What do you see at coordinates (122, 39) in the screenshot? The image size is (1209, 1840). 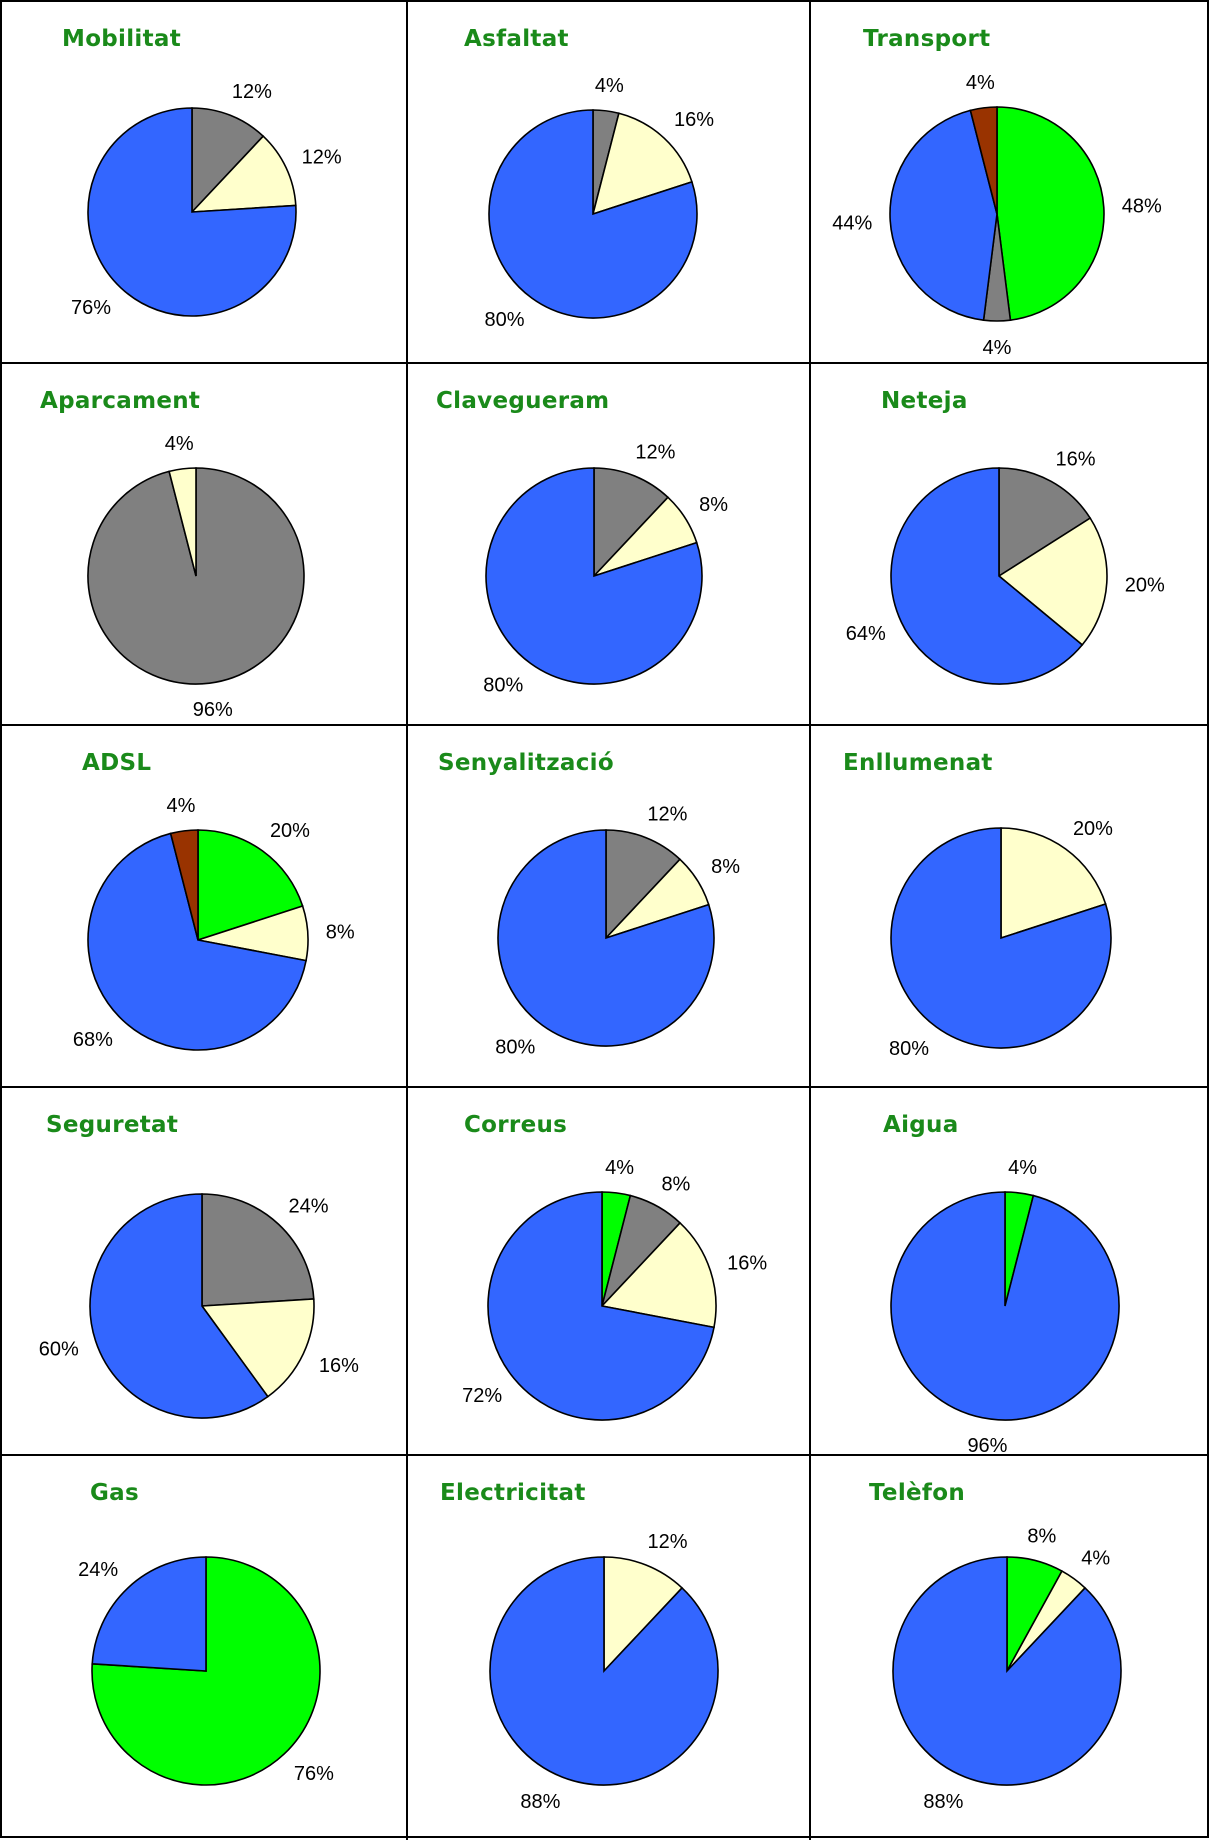 I see `chart-title: Mobilitat` at bounding box center [122, 39].